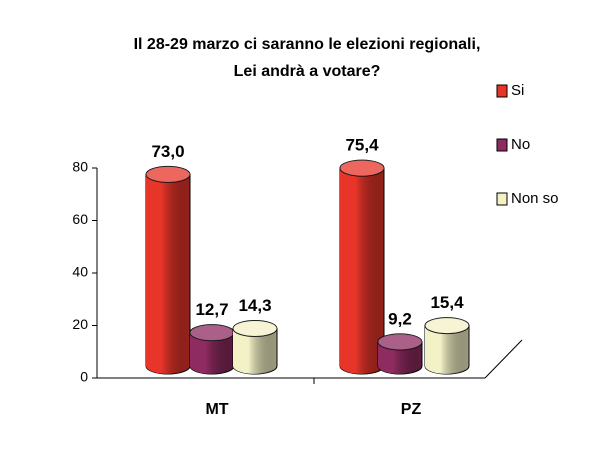 Image resolution: width=614 pixels, height=461 pixels. Describe the element at coordinates (80, 324) in the screenshot. I see `y-tick-label: 20` at that location.